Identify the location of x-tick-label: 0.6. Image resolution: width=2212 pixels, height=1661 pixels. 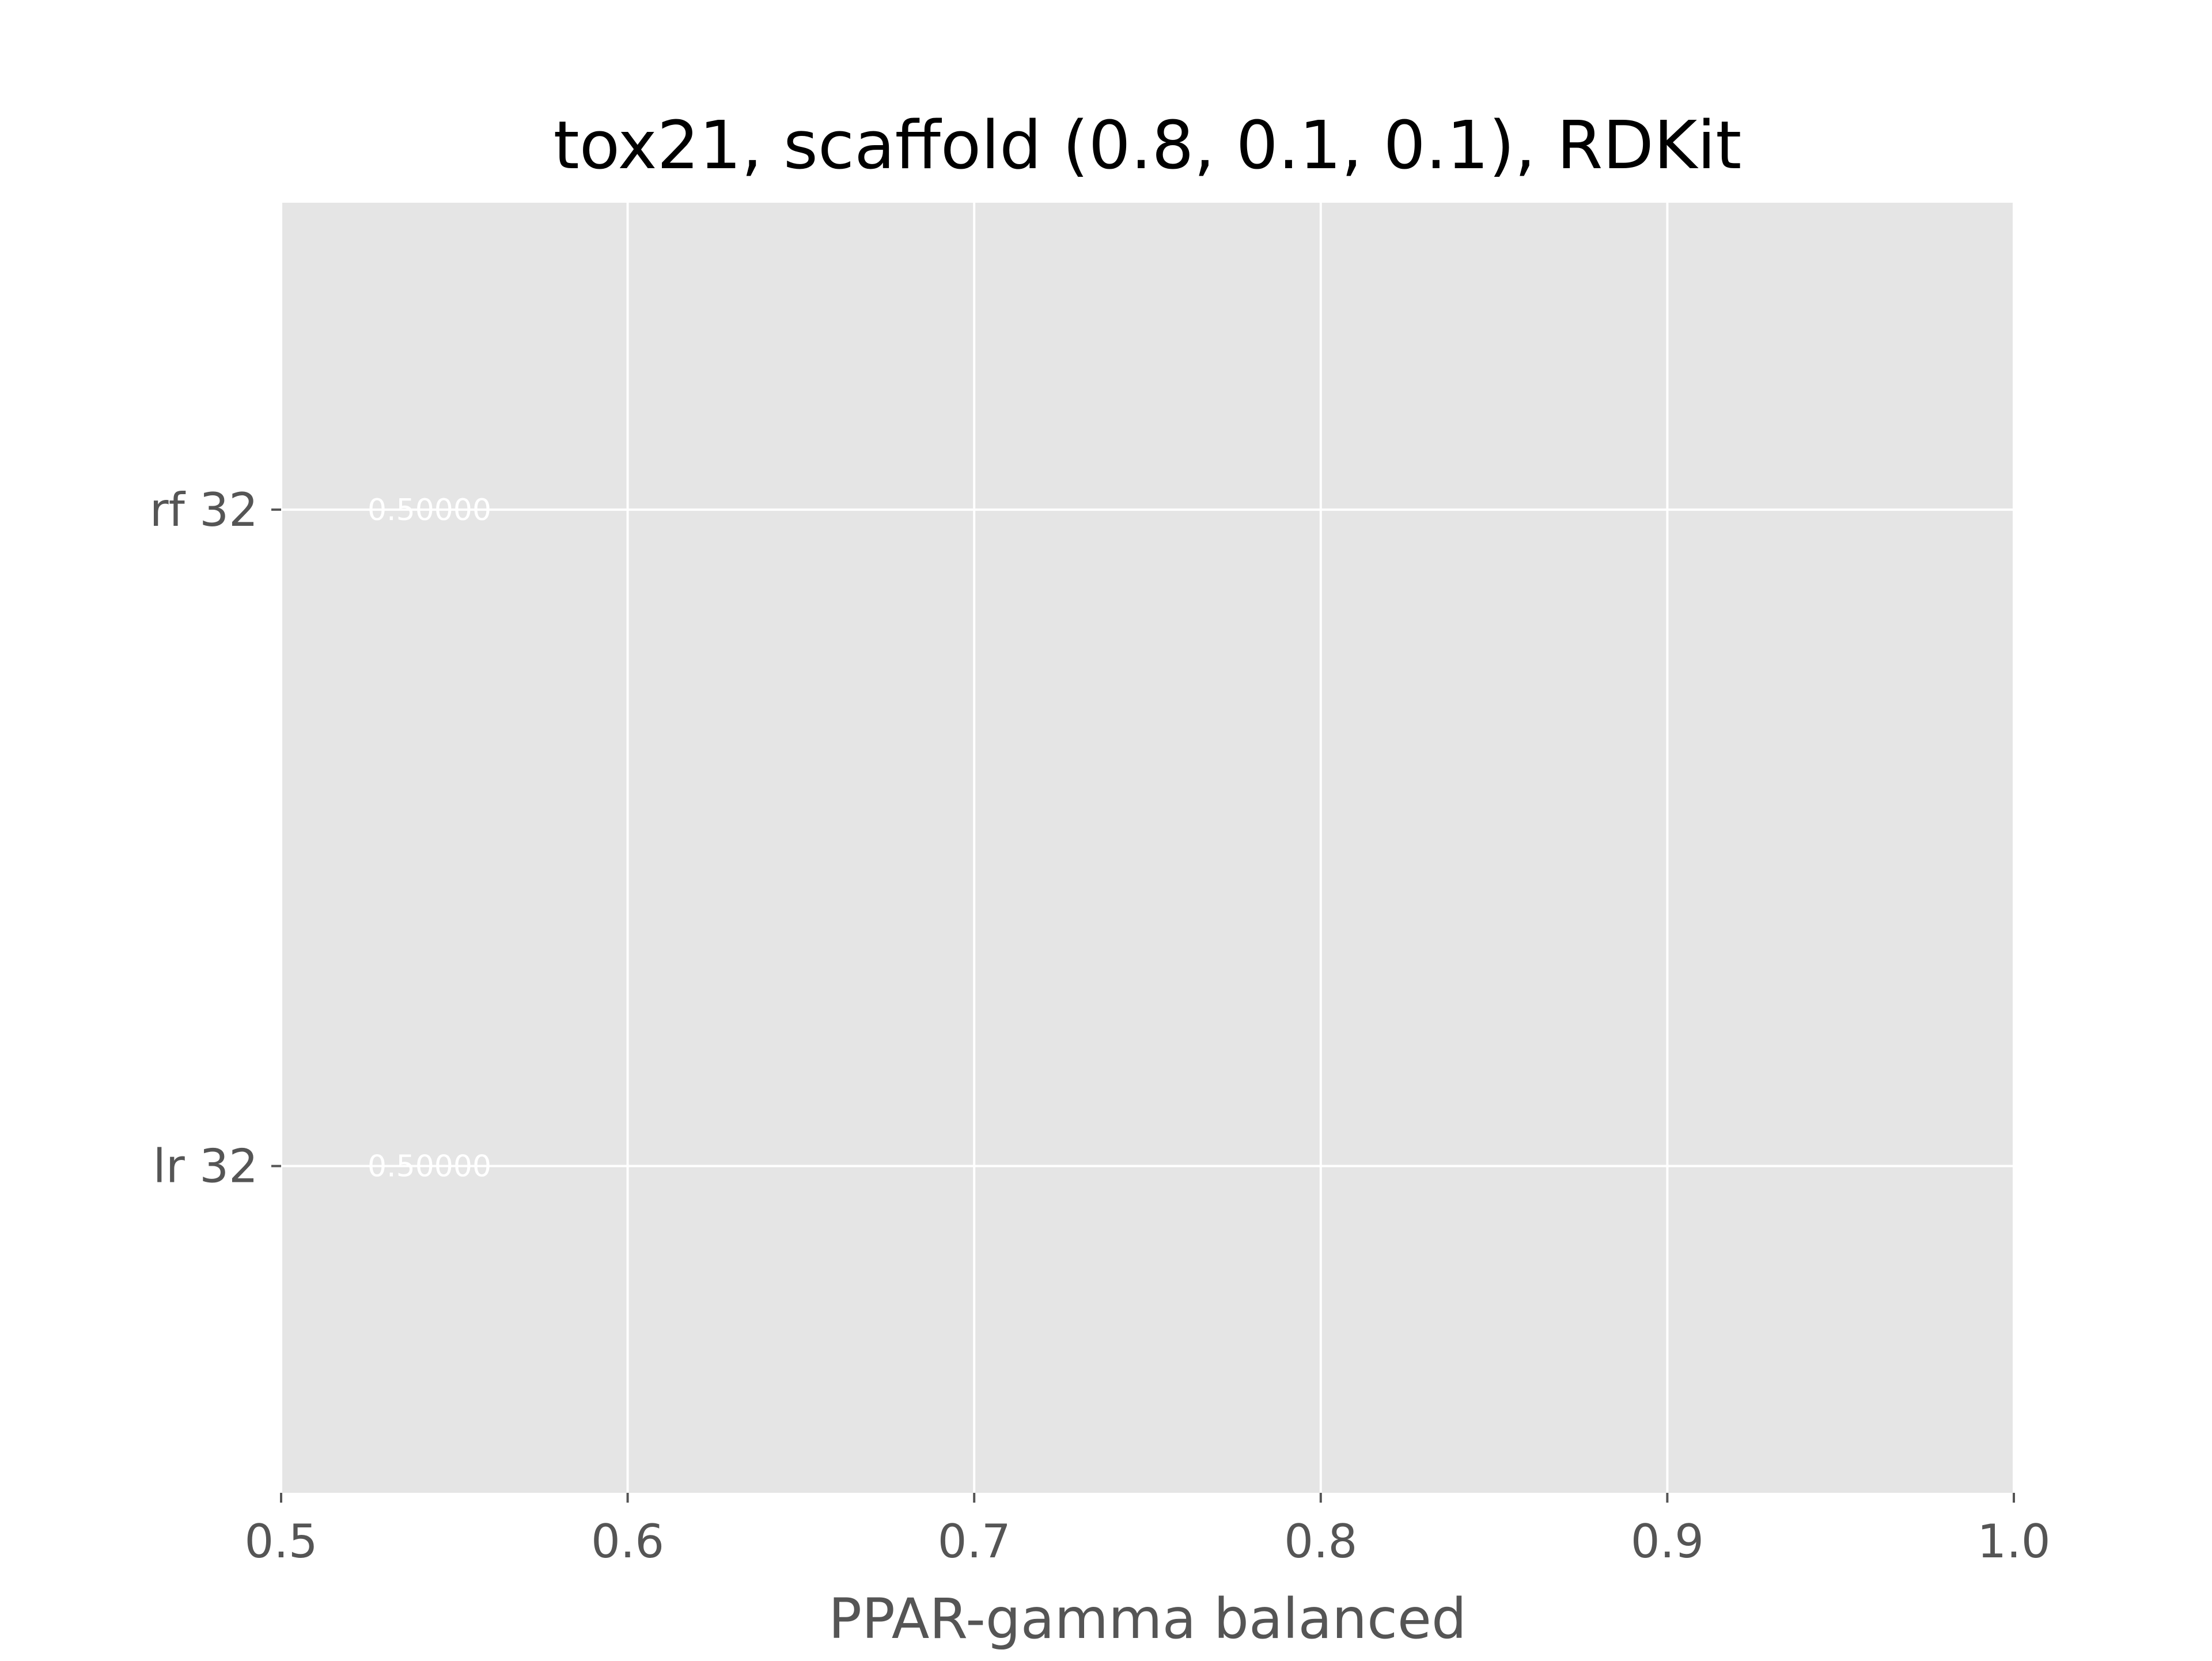
(627, 1541).